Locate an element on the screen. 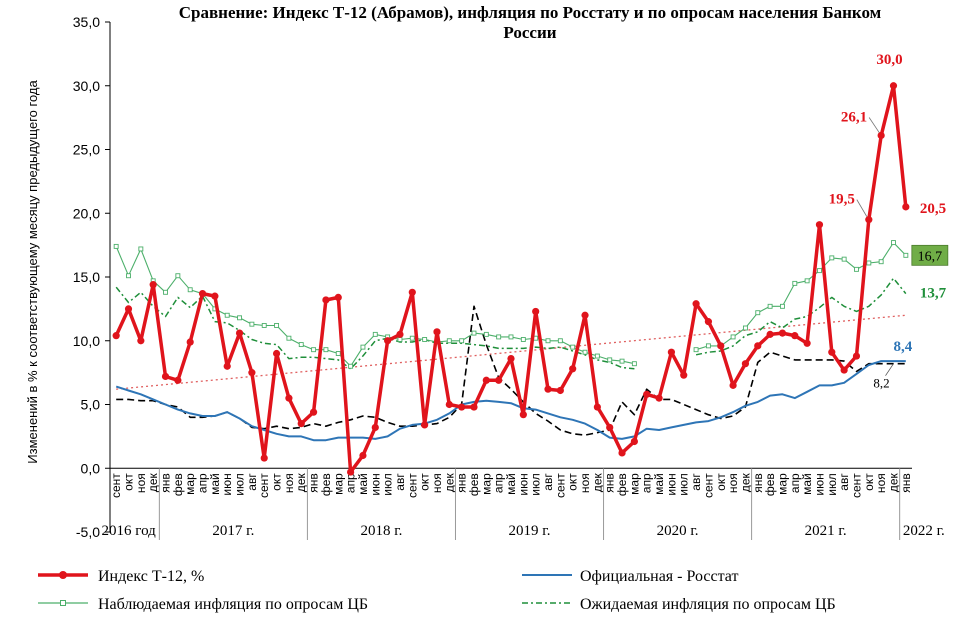 The image size is (975, 621). annotation-box is located at coordinates (930, 255).